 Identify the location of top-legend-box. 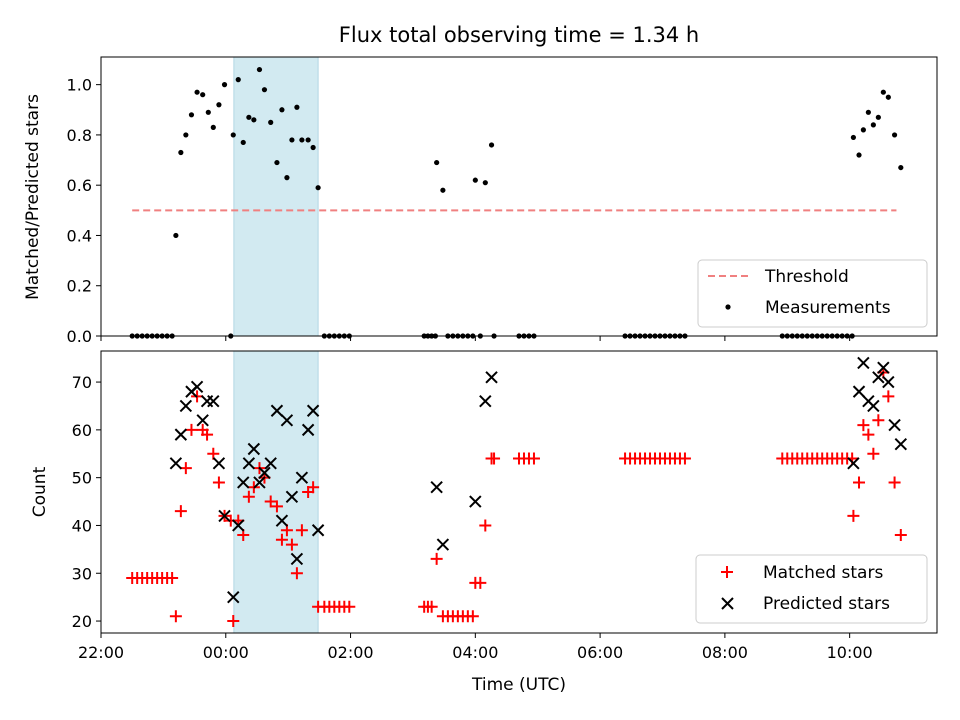
(812, 293).